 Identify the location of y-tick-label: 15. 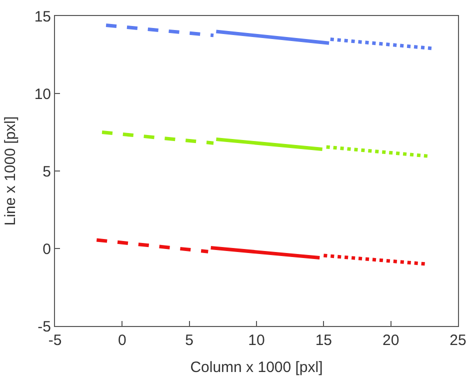
(42, 17).